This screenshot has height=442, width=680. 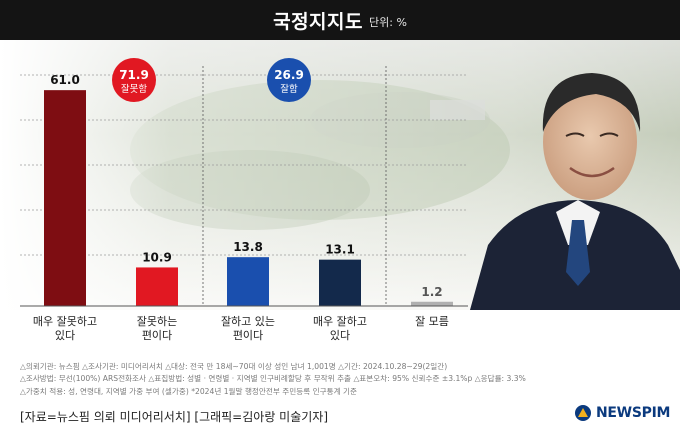 What do you see at coordinates (432, 321) in the screenshot?
I see `tick-label: 잘 모름` at bounding box center [432, 321].